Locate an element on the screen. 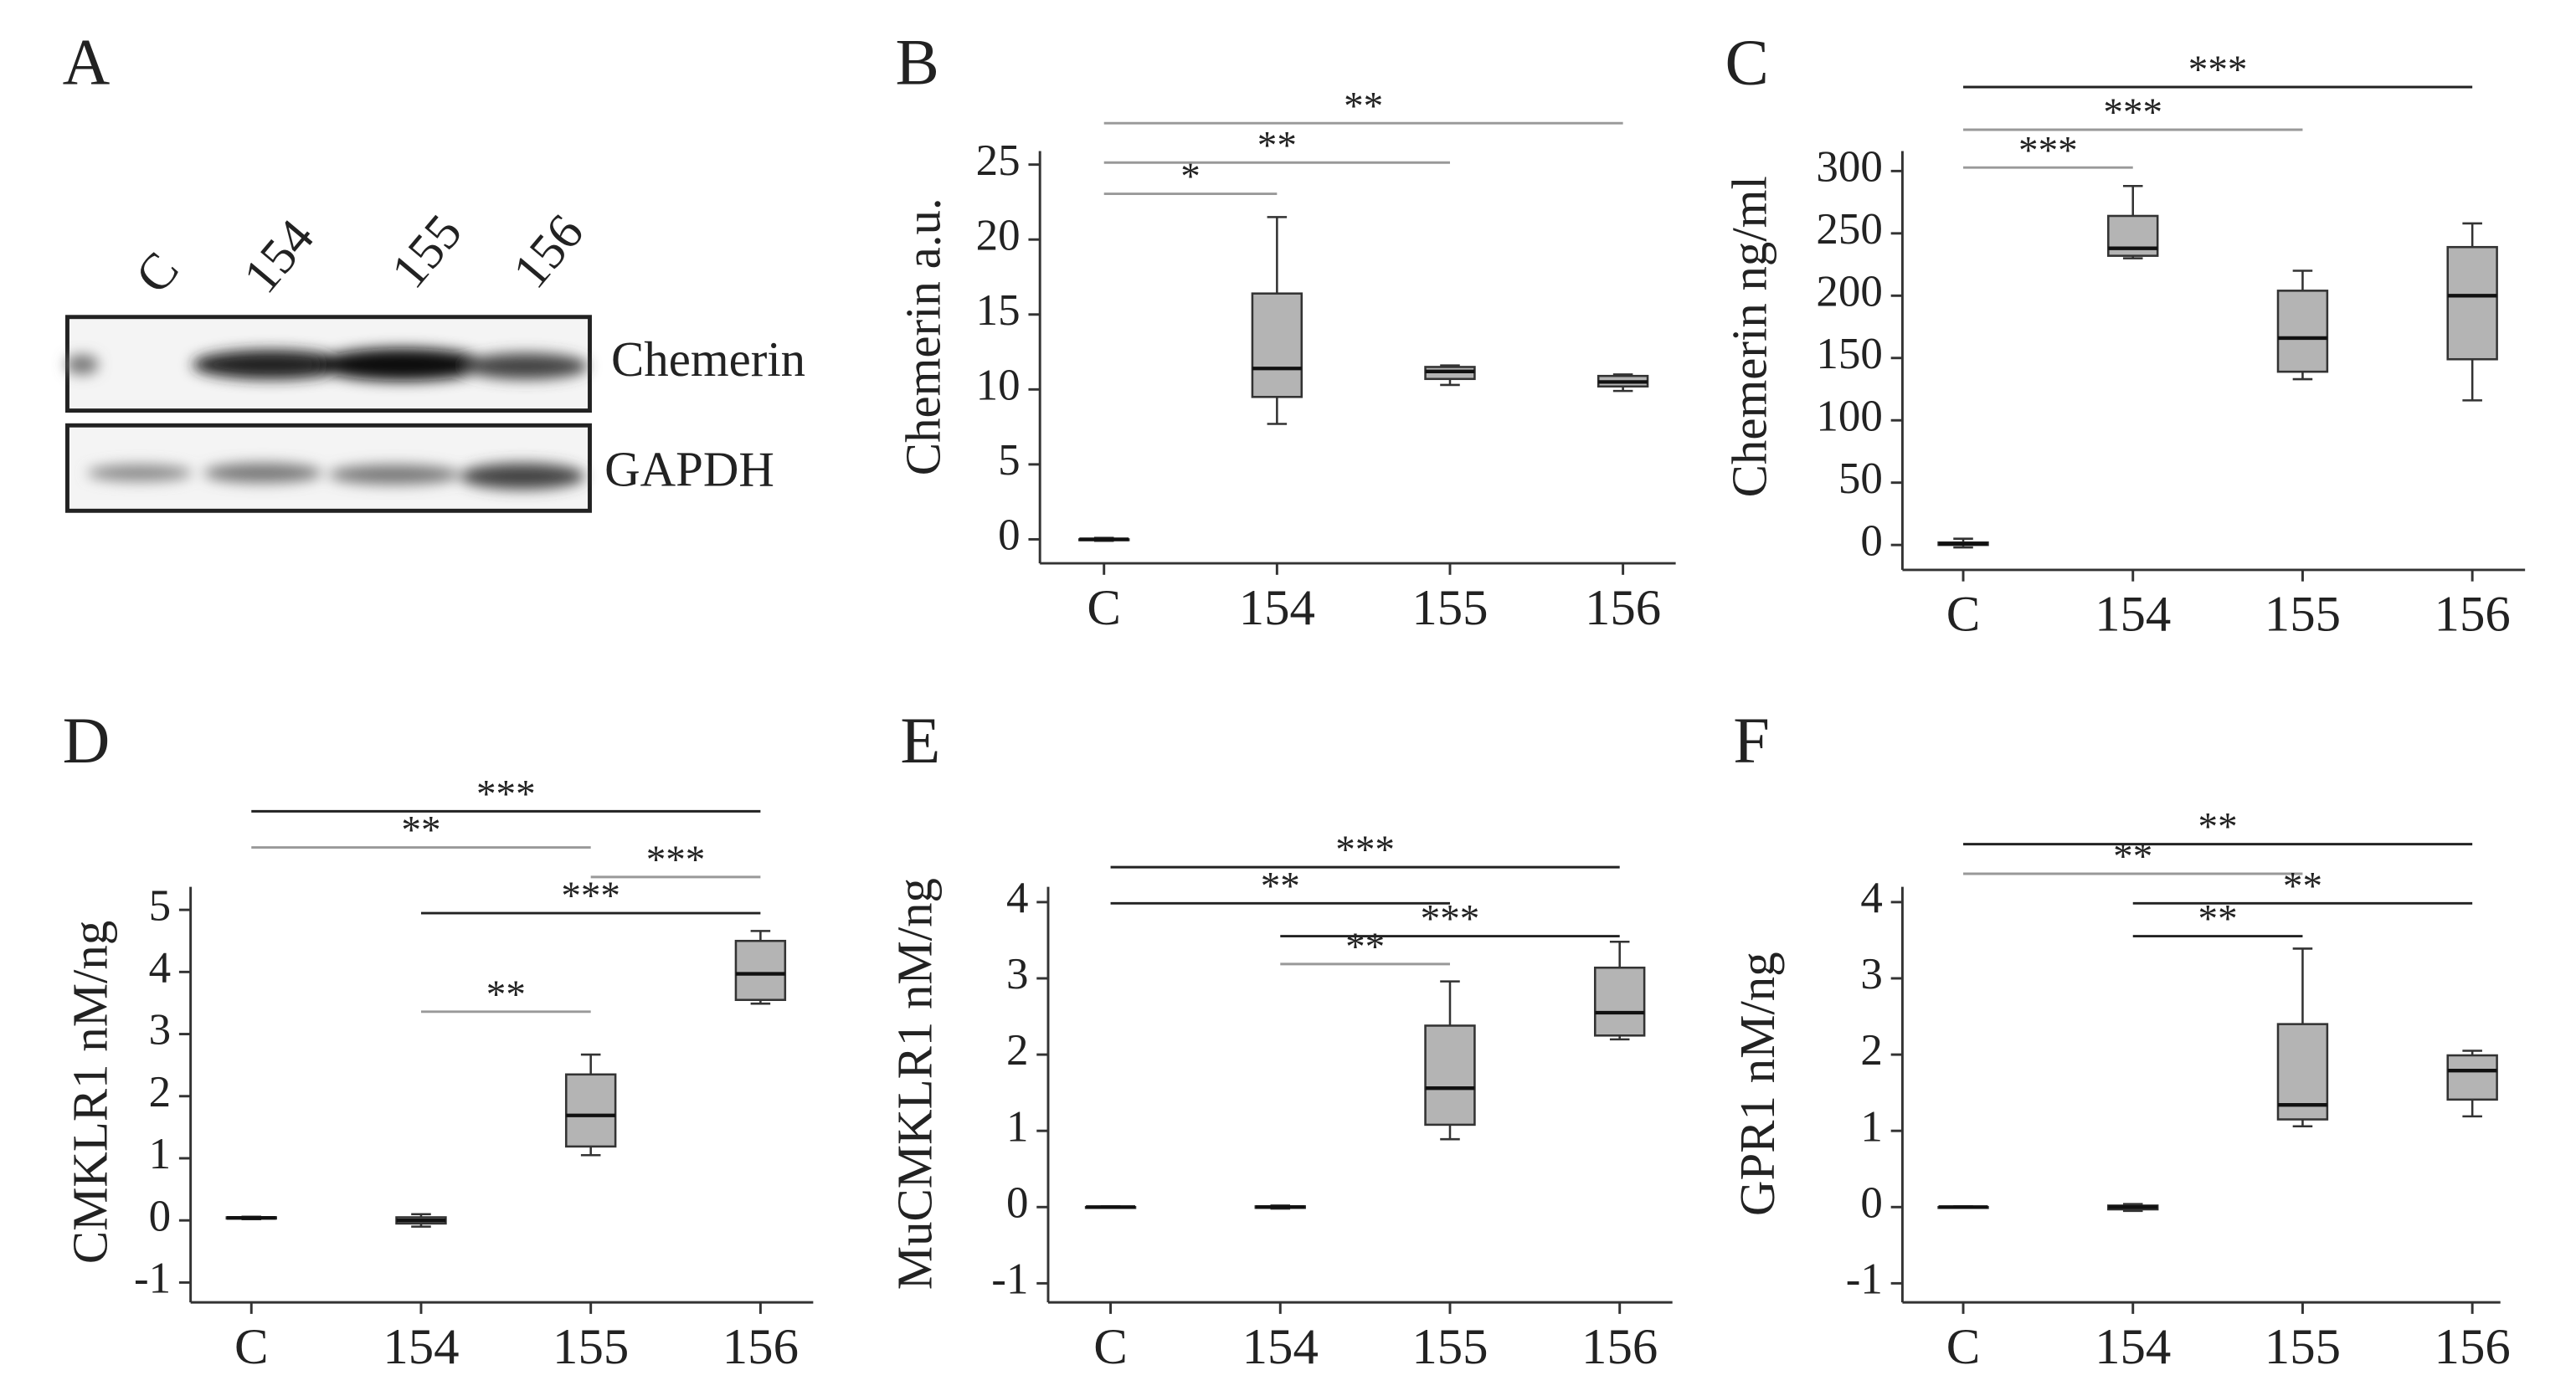 The height and width of the screenshot is (1396, 2576). panel-label: E is located at coordinates (920, 740).